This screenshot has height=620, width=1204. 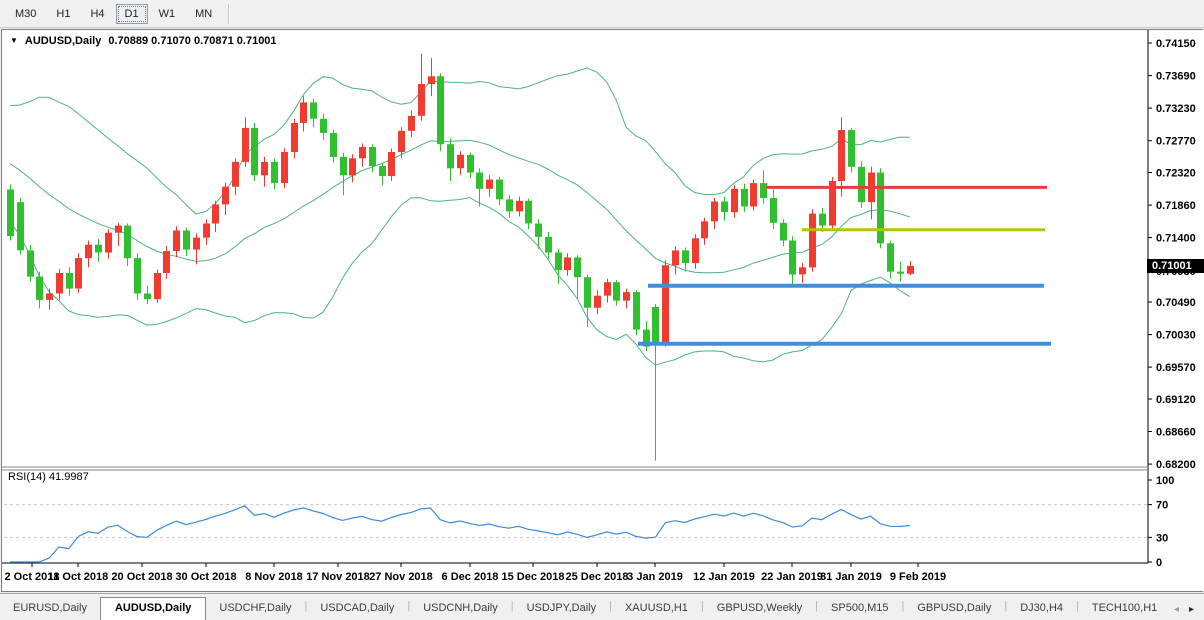 What do you see at coordinates (1176, 174) in the screenshot?
I see `price-tick-label: 0.72320` at bounding box center [1176, 174].